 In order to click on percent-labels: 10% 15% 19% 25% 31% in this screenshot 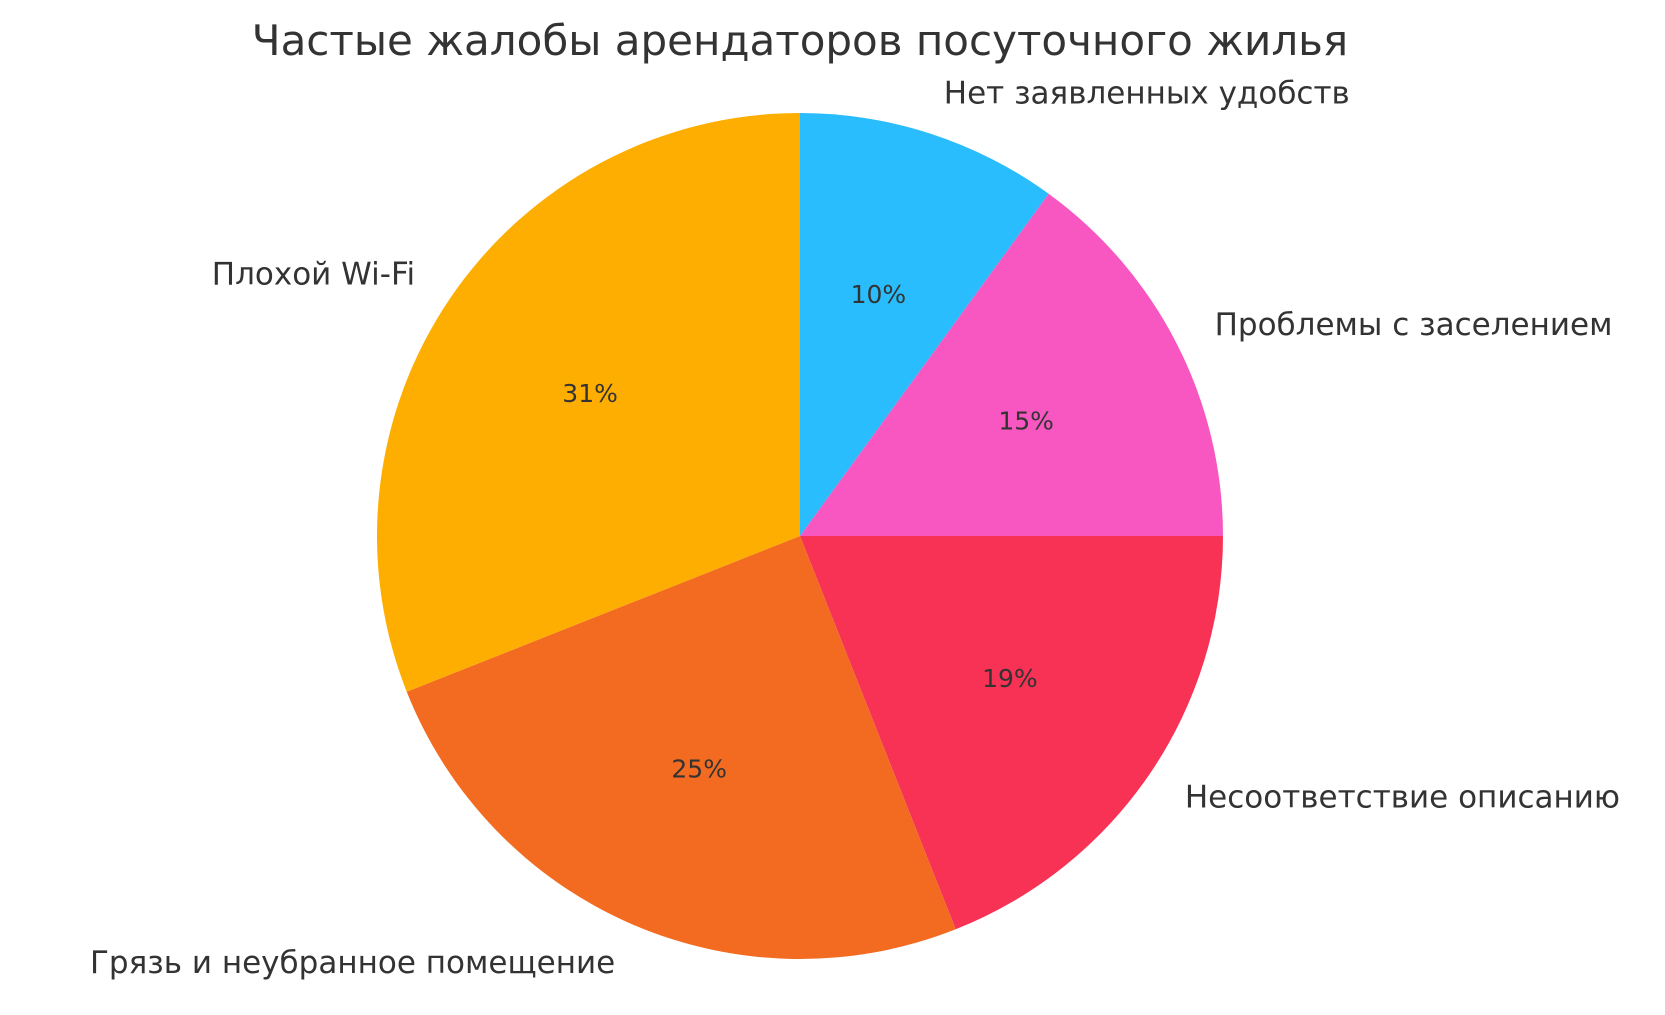, I will do `click(808, 531)`.